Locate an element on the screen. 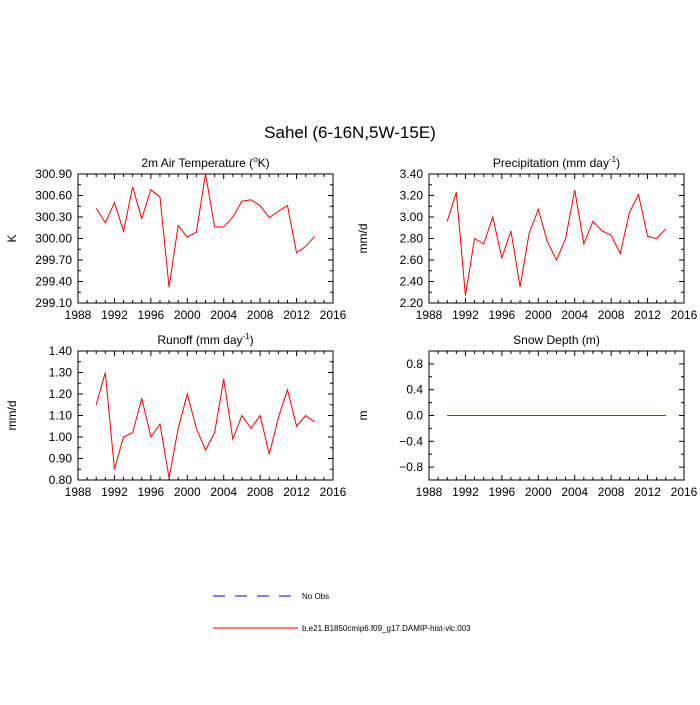 This screenshot has height=705, width=700. temp-ylabel: K is located at coordinates (12, 238).